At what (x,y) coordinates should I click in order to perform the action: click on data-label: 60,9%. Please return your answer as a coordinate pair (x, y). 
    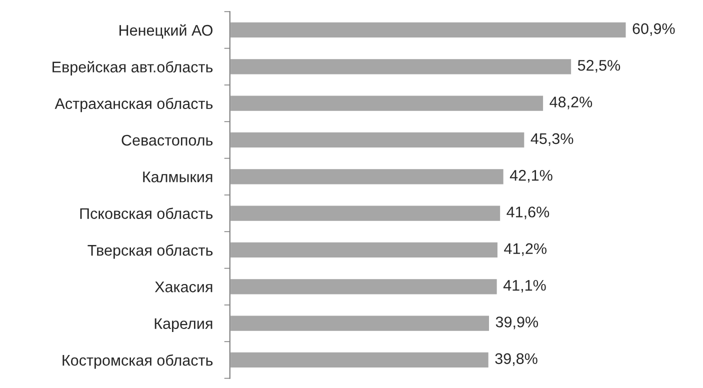
    Looking at the image, I should click on (653, 29).